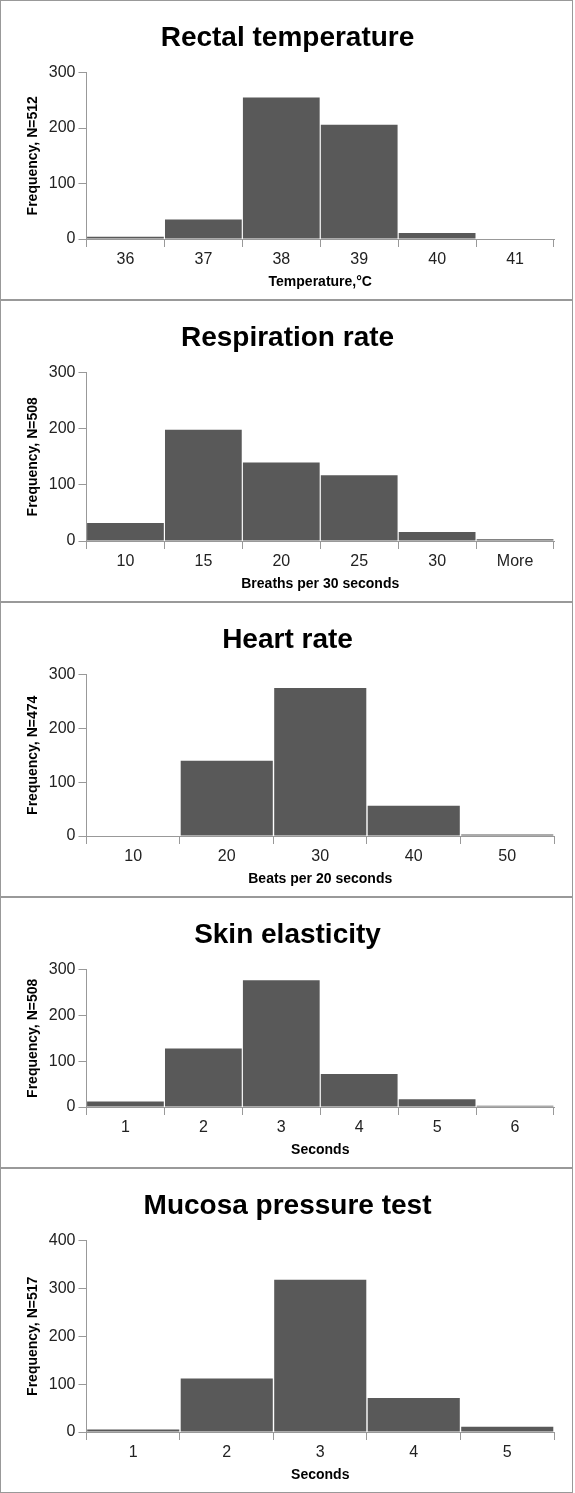  What do you see at coordinates (287, 336) in the screenshot?
I see `chart-title: Respiration rate` at bounding box center [287, 336].